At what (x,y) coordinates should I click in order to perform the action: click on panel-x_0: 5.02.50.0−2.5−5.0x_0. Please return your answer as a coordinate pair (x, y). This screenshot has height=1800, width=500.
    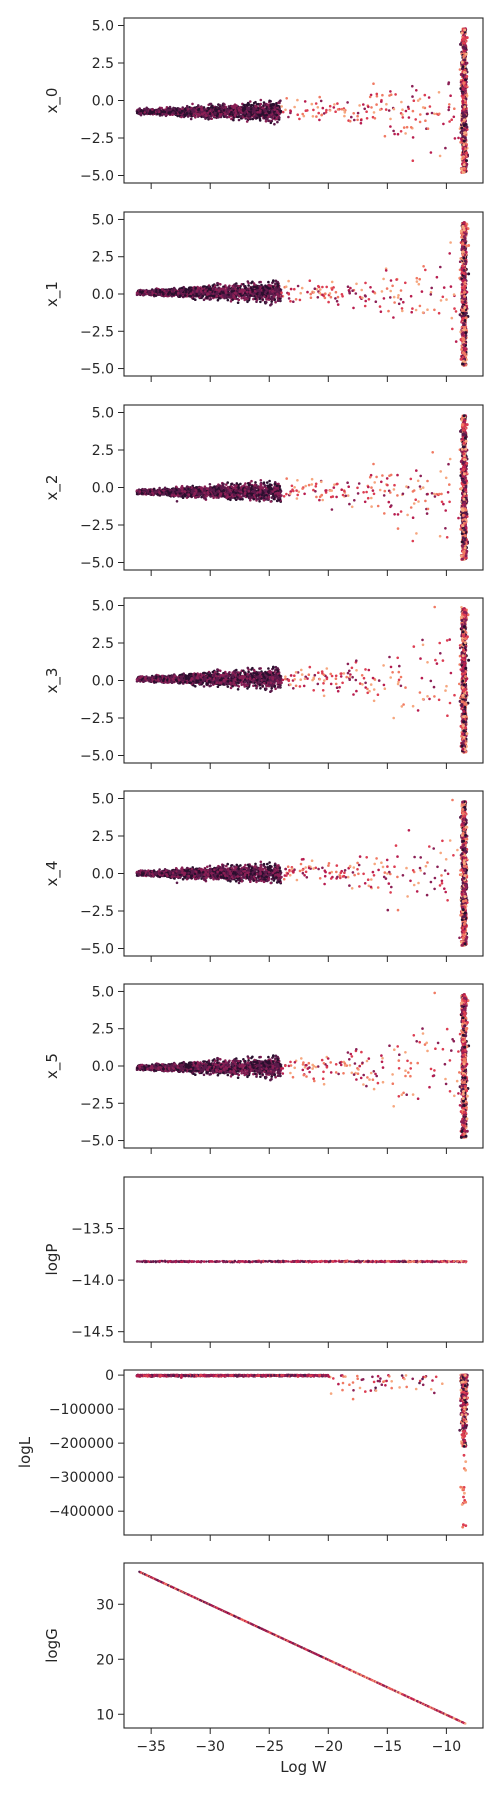
    Looking at the image, I should click on (263, 103).